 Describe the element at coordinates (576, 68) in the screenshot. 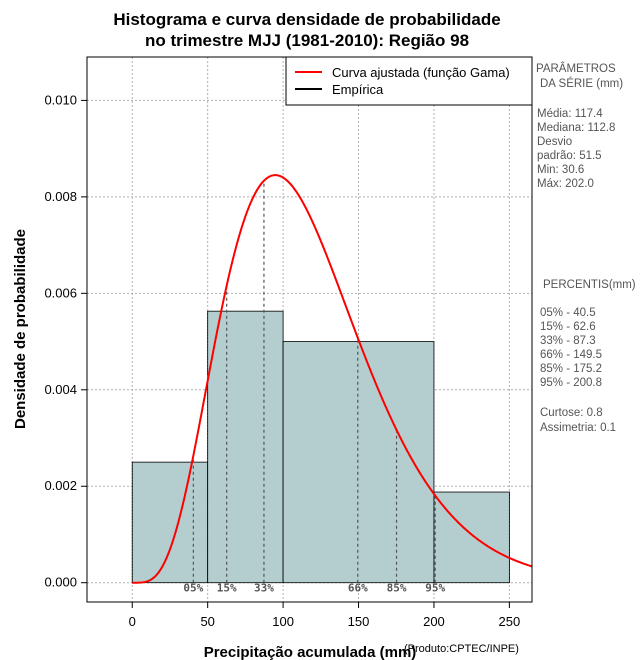

I see `params-title-line-1: PARÂMETROS` at that location.